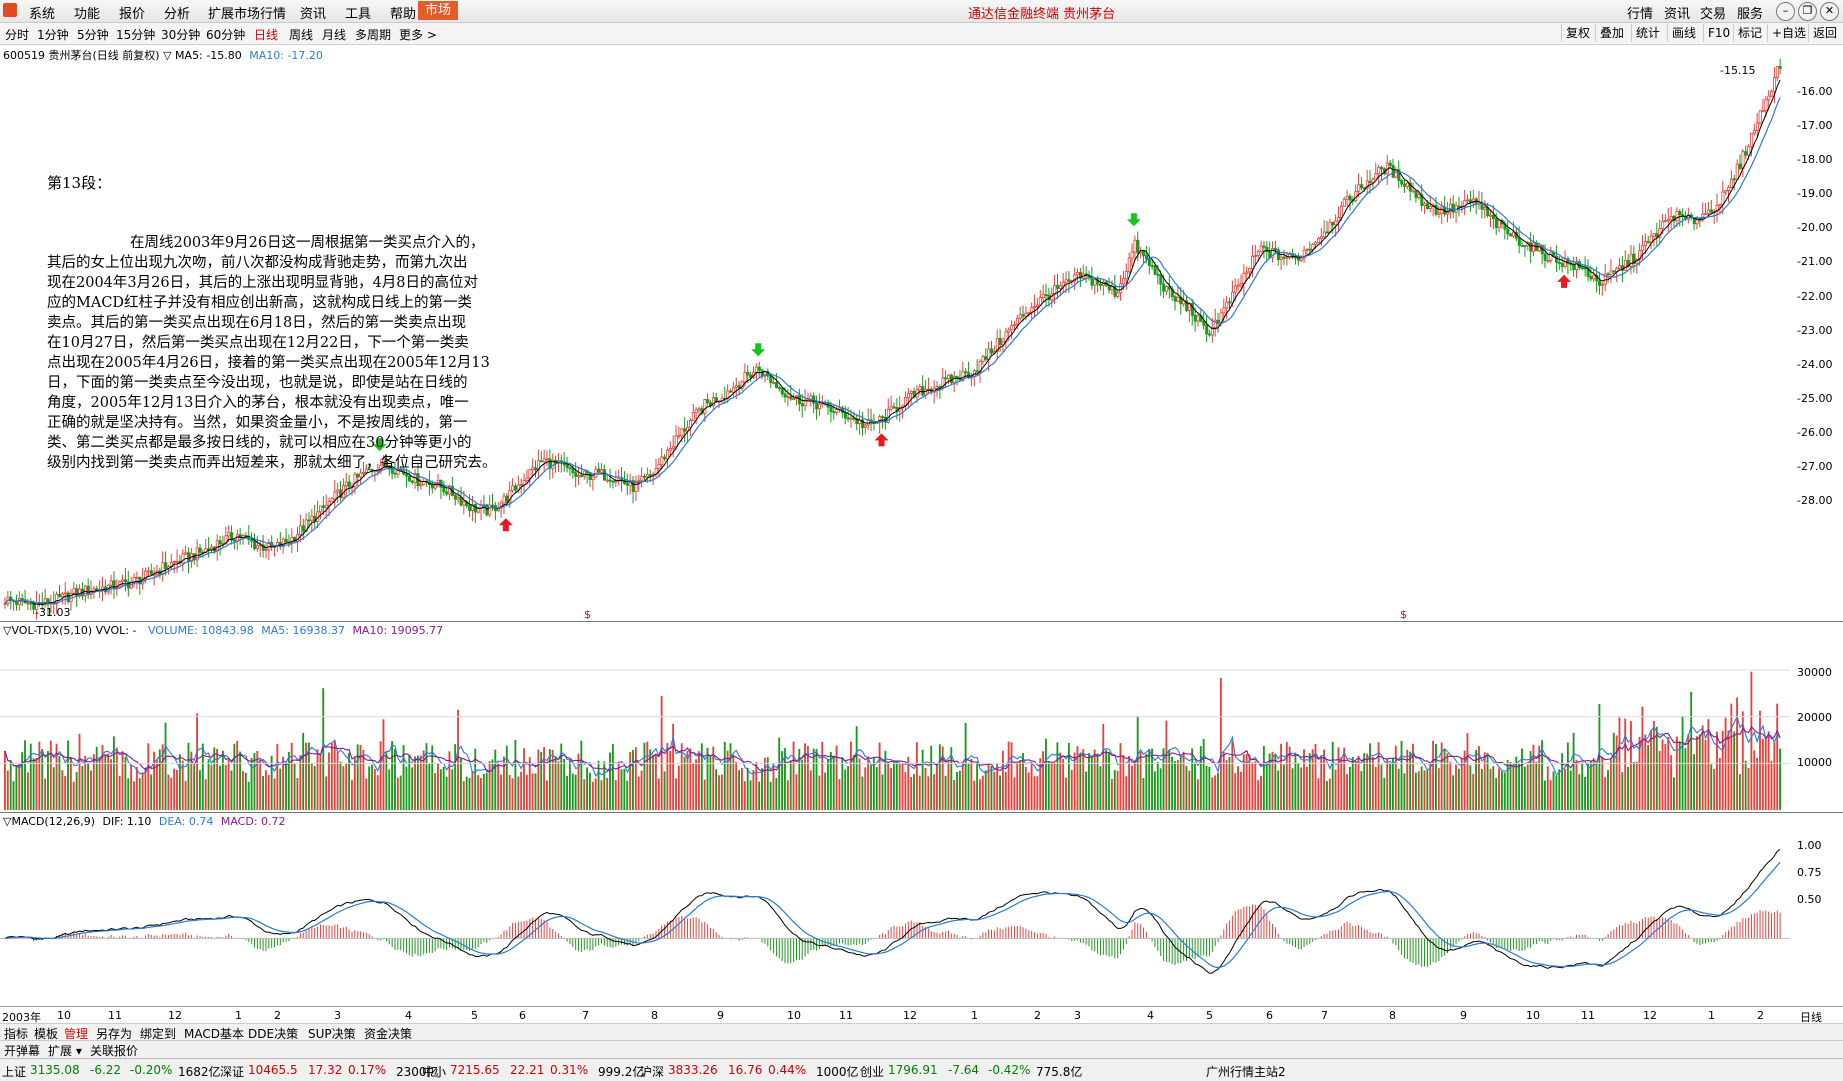 The image size is (1843, 1081). I want to click on time-axis-label: 5, so click(1209, 1015).